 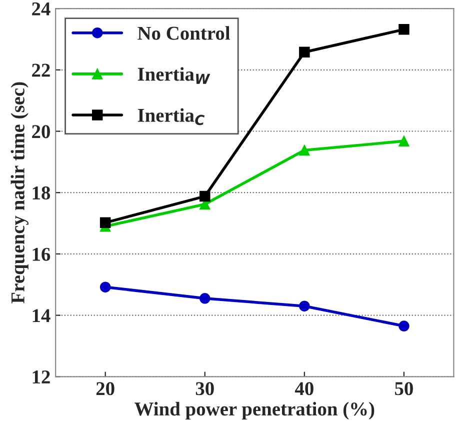 I want to click on legend-label: Inertia$_{W}$, so click(x=174, y=75).